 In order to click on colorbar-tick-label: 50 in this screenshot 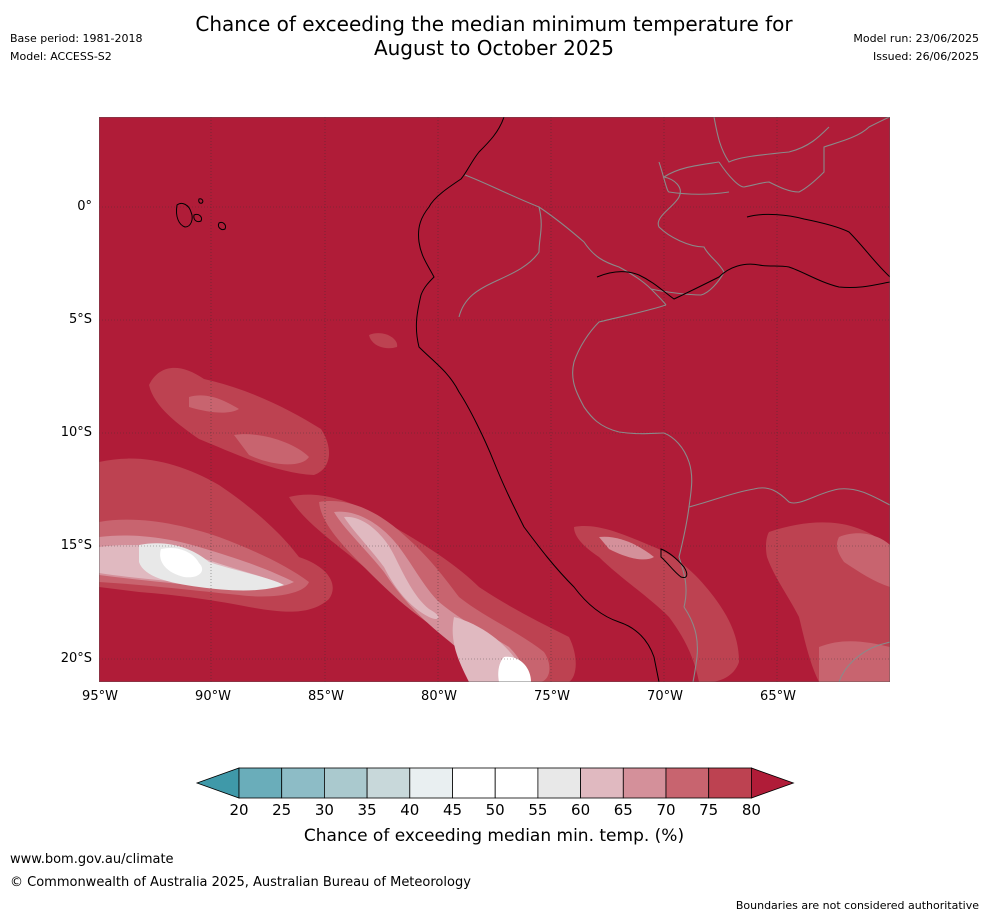, I will do `click(495, 810)`.